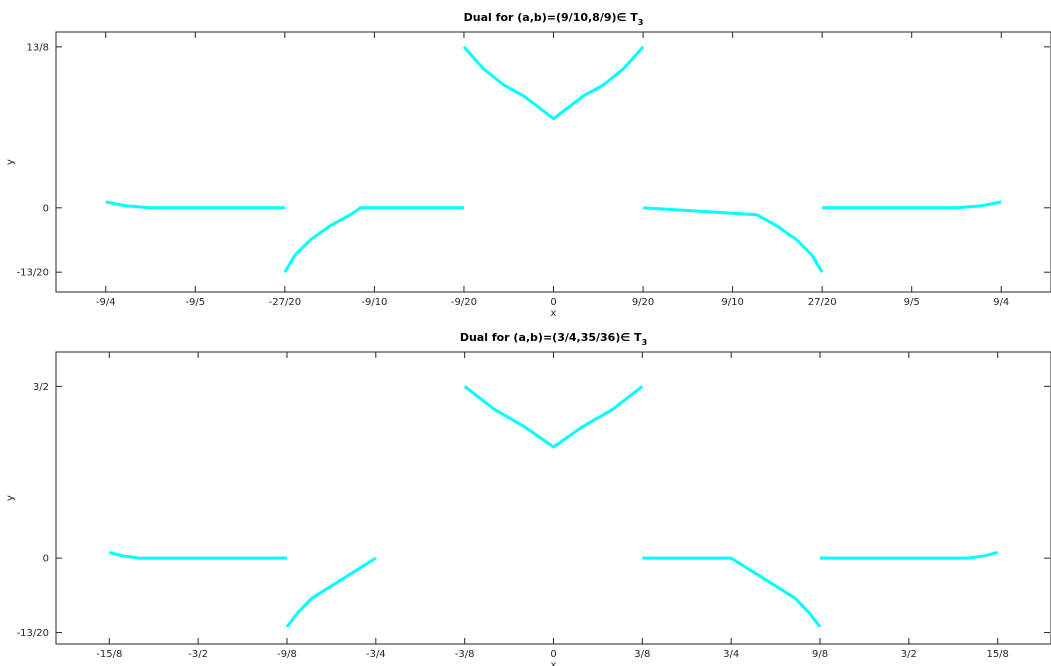 The image size is (1051, 666). I want to click on x-tick-label: -9/10, so click(374, 302).